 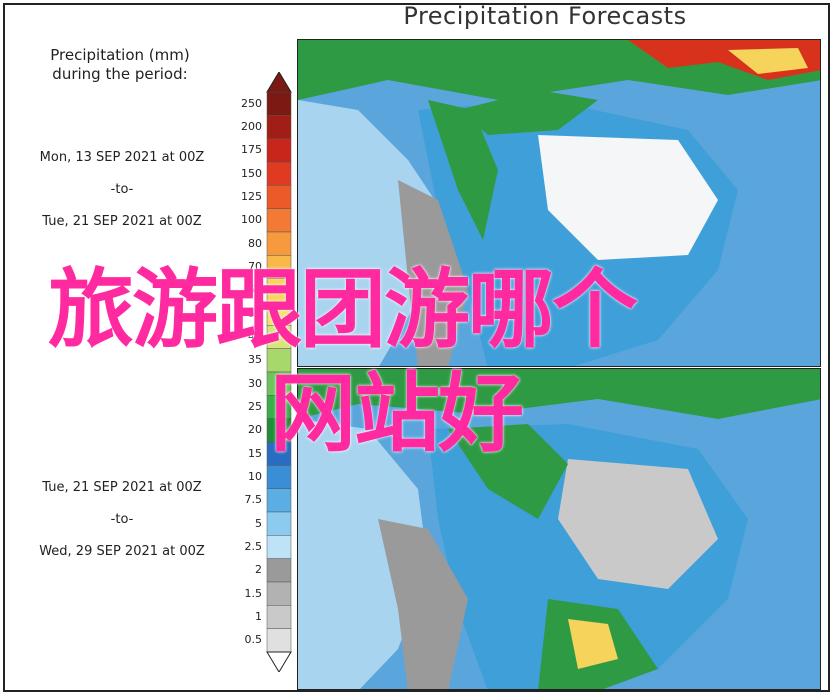 I want to click on legend-heading: Precipitation (mm) during the period:, so click(x=120, y=65).